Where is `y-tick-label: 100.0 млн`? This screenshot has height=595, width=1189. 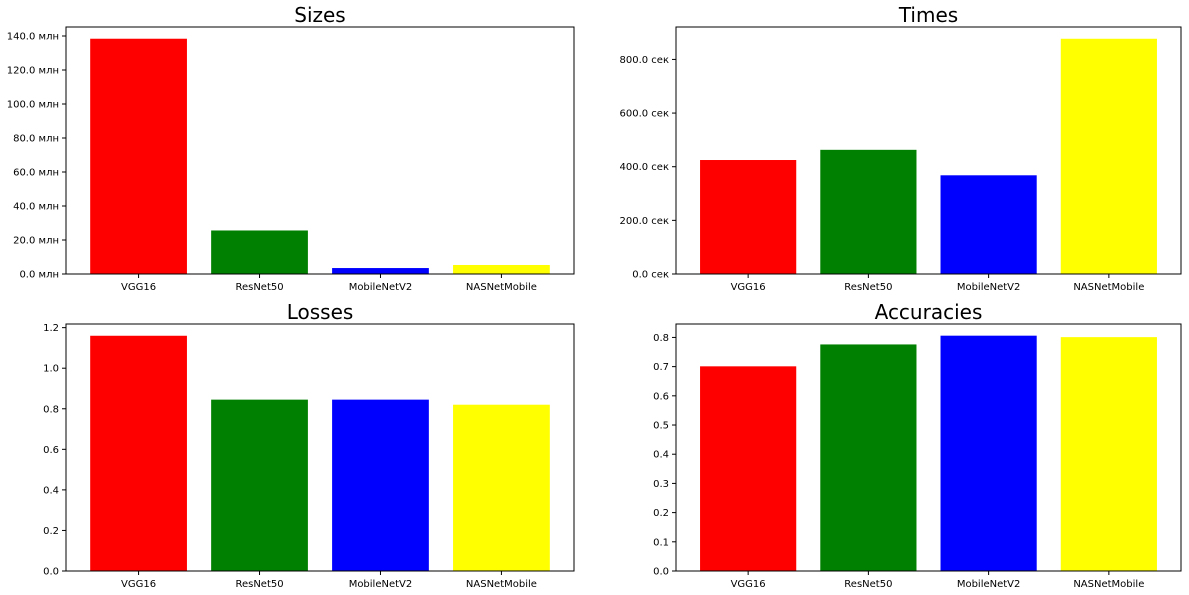 y-tick-label: 100.0 млн is located at coordinates (33, 105).